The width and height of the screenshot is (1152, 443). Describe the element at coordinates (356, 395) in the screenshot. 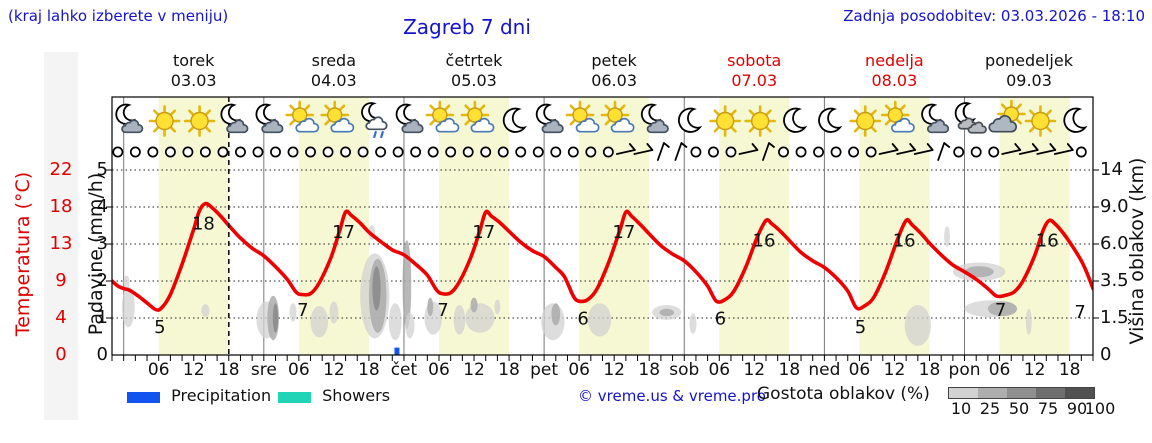

I see `showers-legend-label: Showers` at that location.